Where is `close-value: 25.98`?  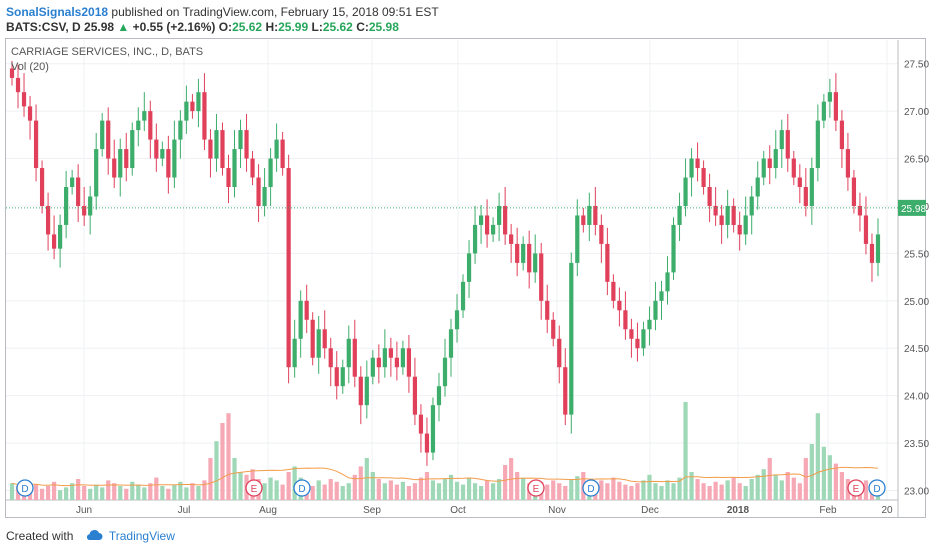 close-value: 25.98 is located at coordinates (383, 27).